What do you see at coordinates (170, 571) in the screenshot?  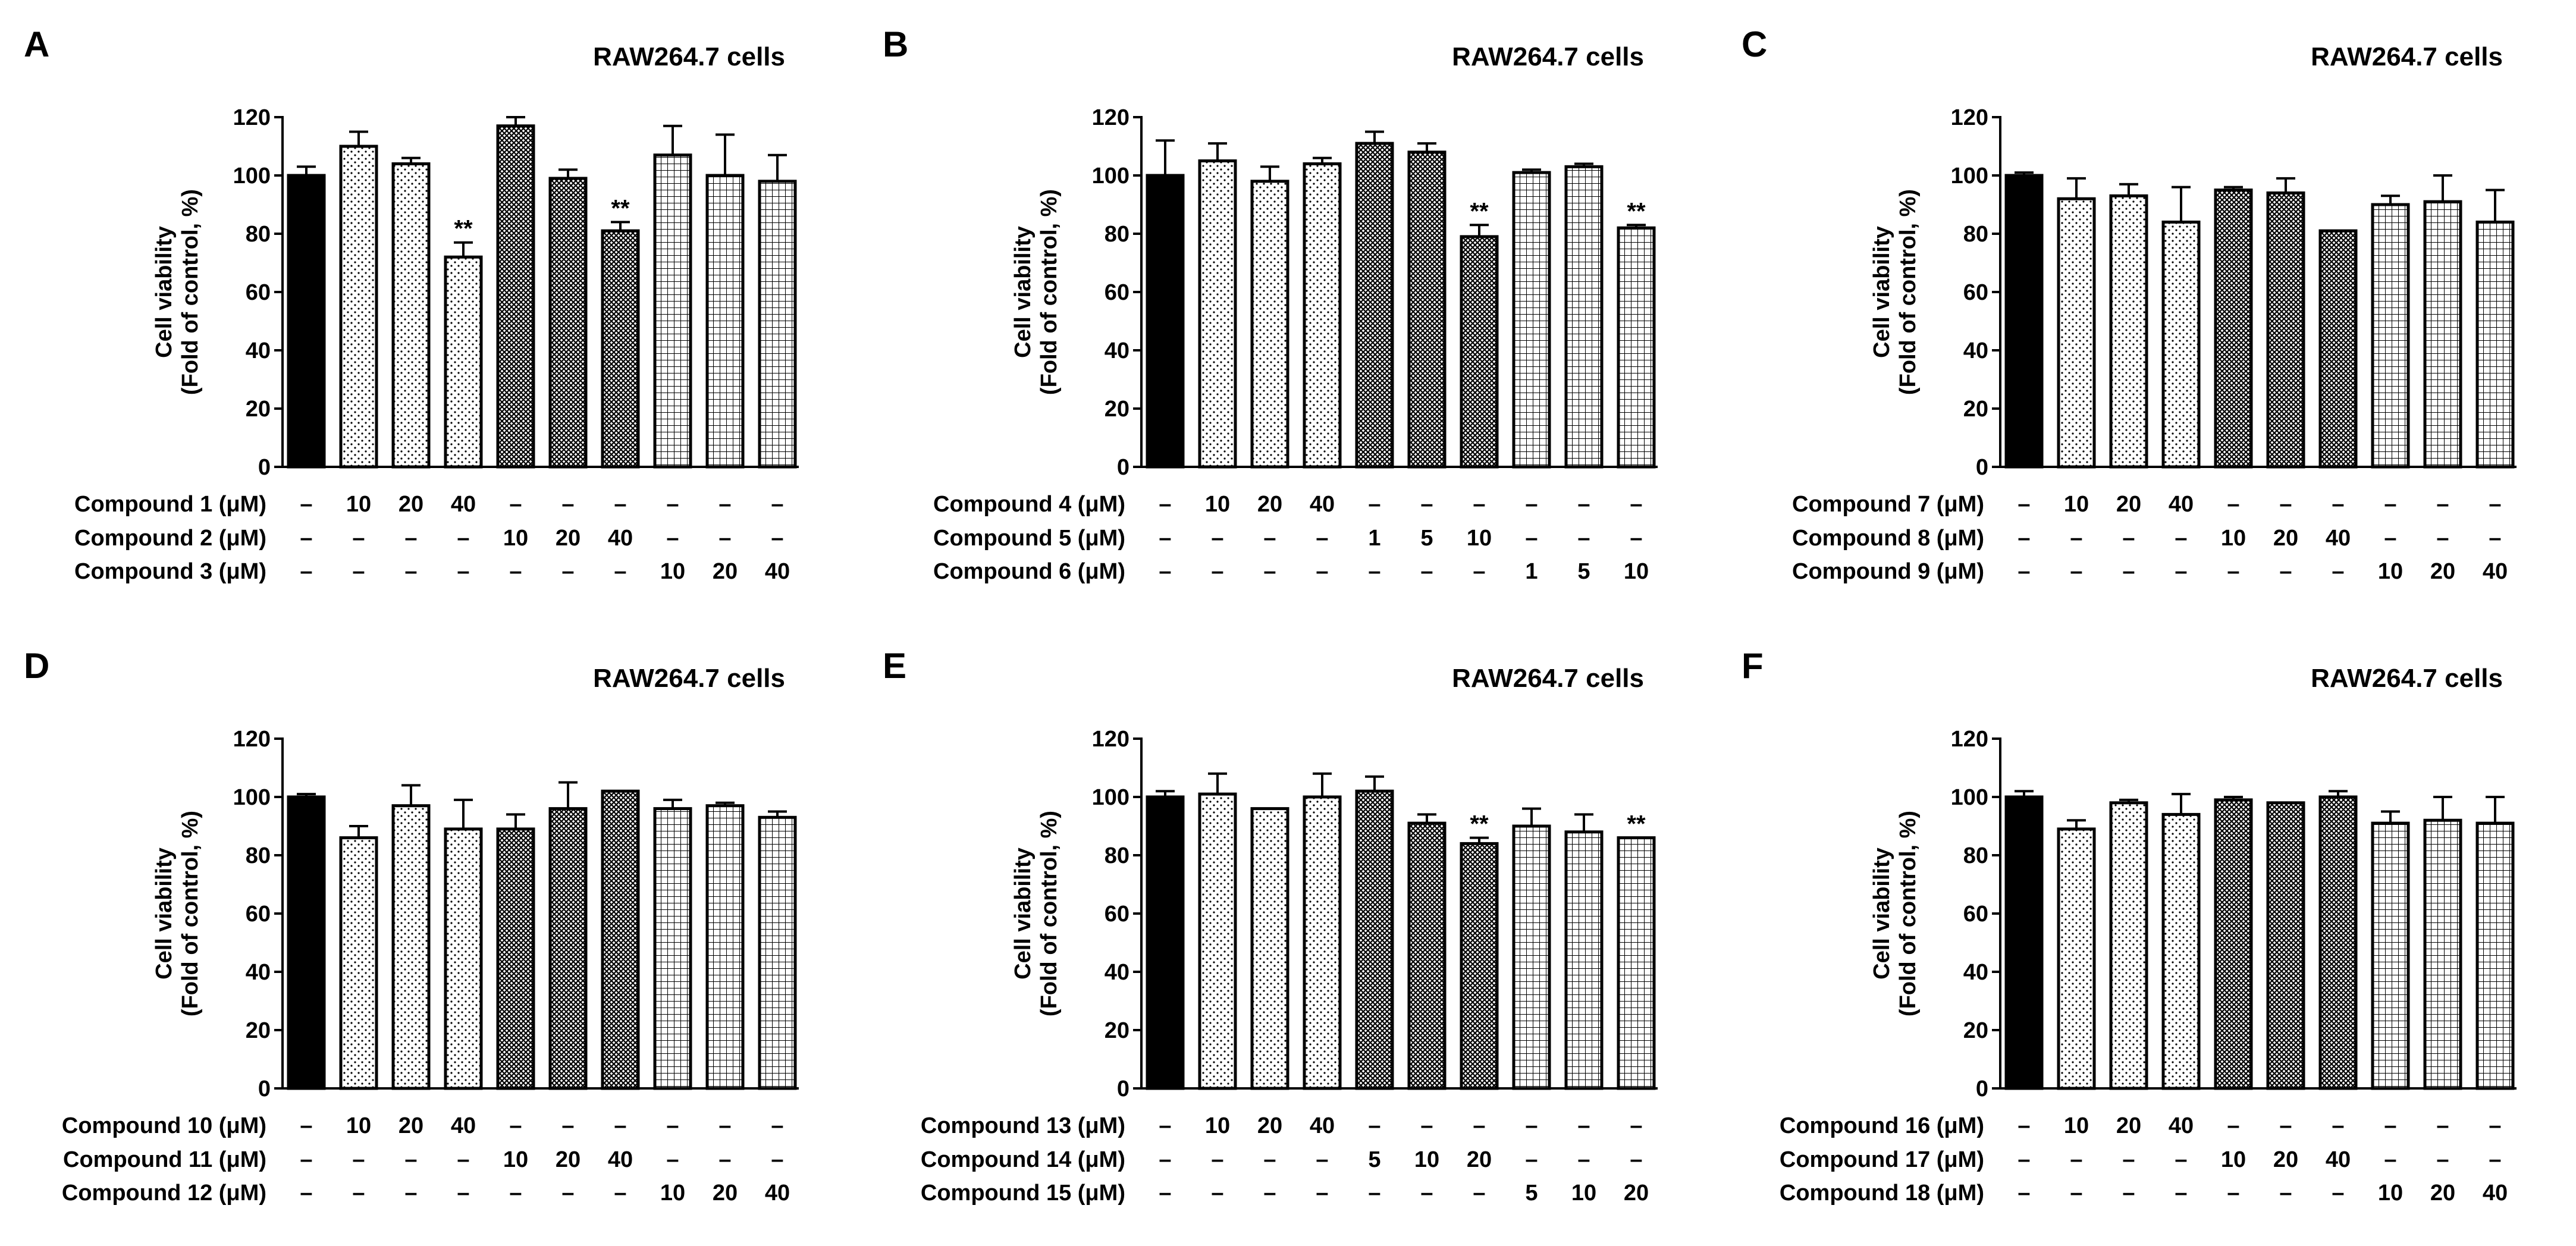 I see `treatment-row-label: Compound 3 (μM)` at bounding box center [170, 571].